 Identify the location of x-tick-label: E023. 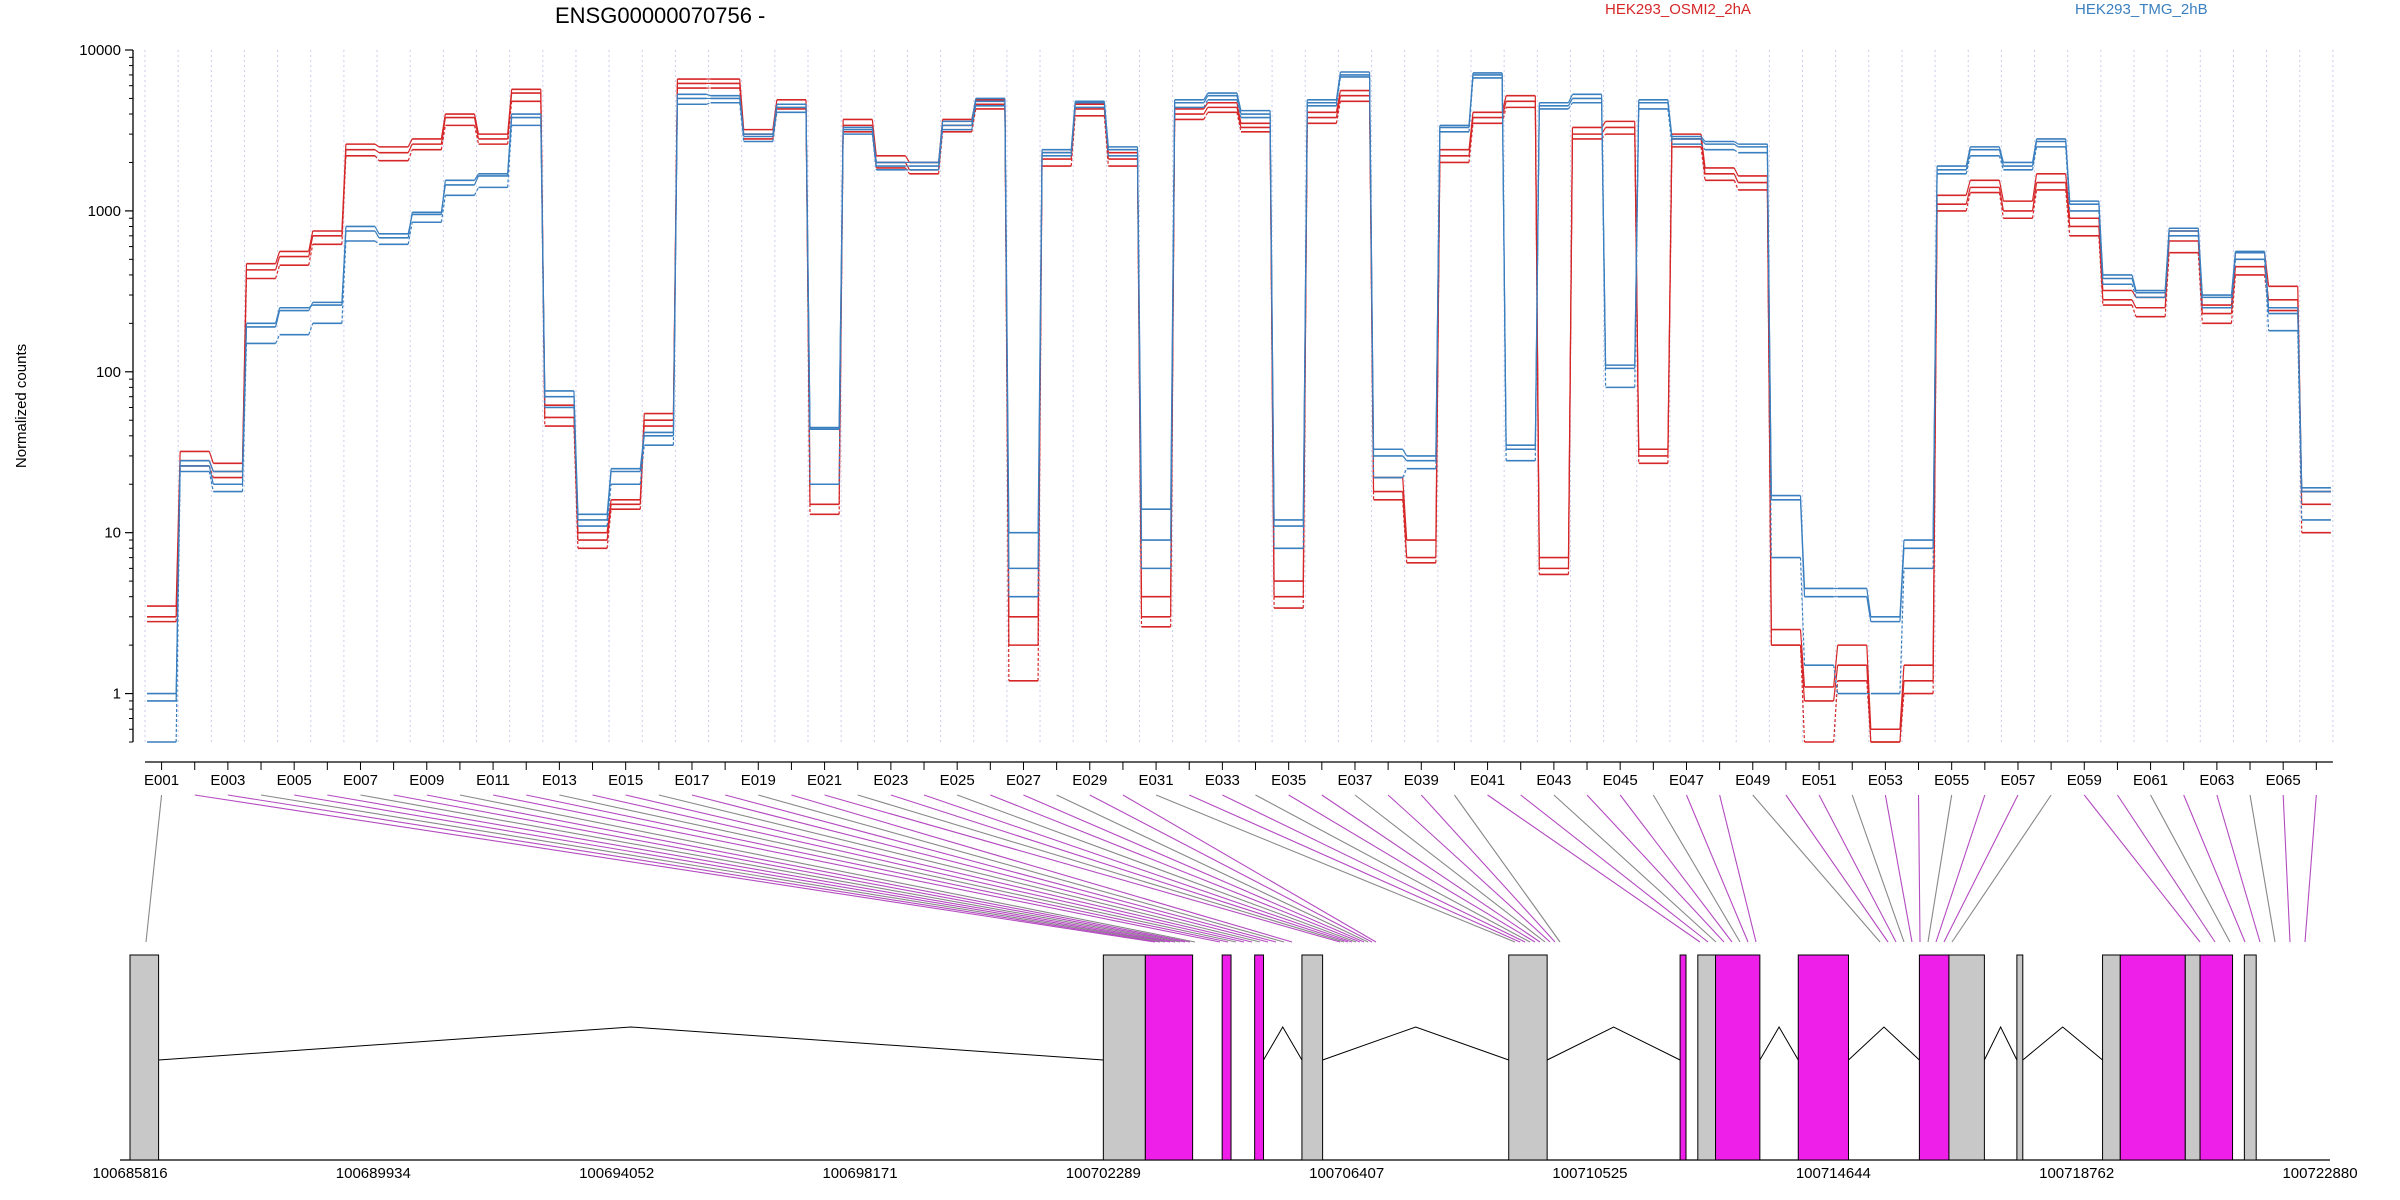
(890, 780).